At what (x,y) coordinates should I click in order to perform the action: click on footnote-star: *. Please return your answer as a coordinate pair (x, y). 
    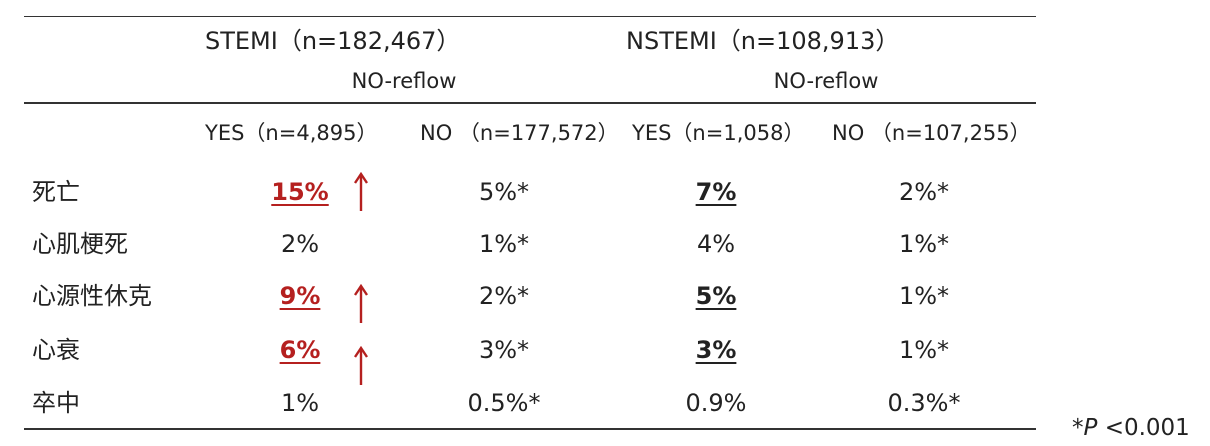
    Looking at the image, I should click on (1078, 428).